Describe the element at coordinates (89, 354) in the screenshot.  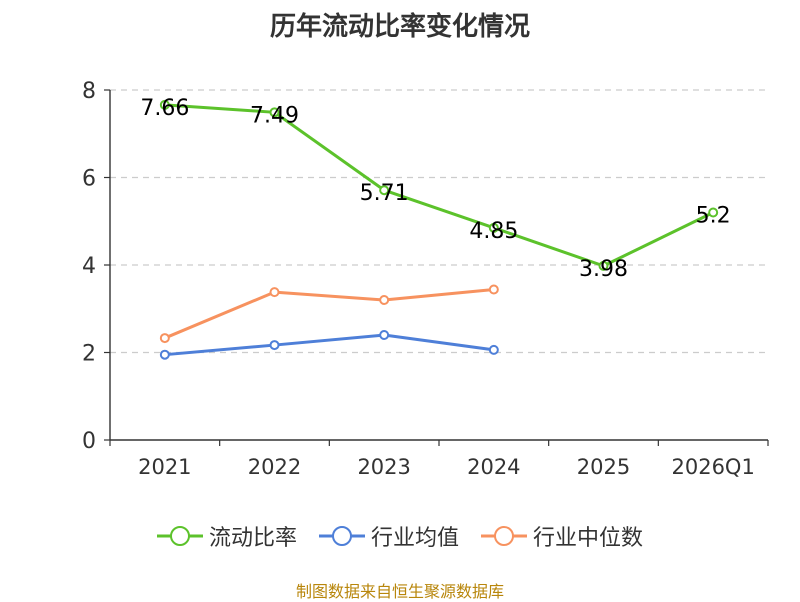
I see `y-tick-label: 2` at that location.